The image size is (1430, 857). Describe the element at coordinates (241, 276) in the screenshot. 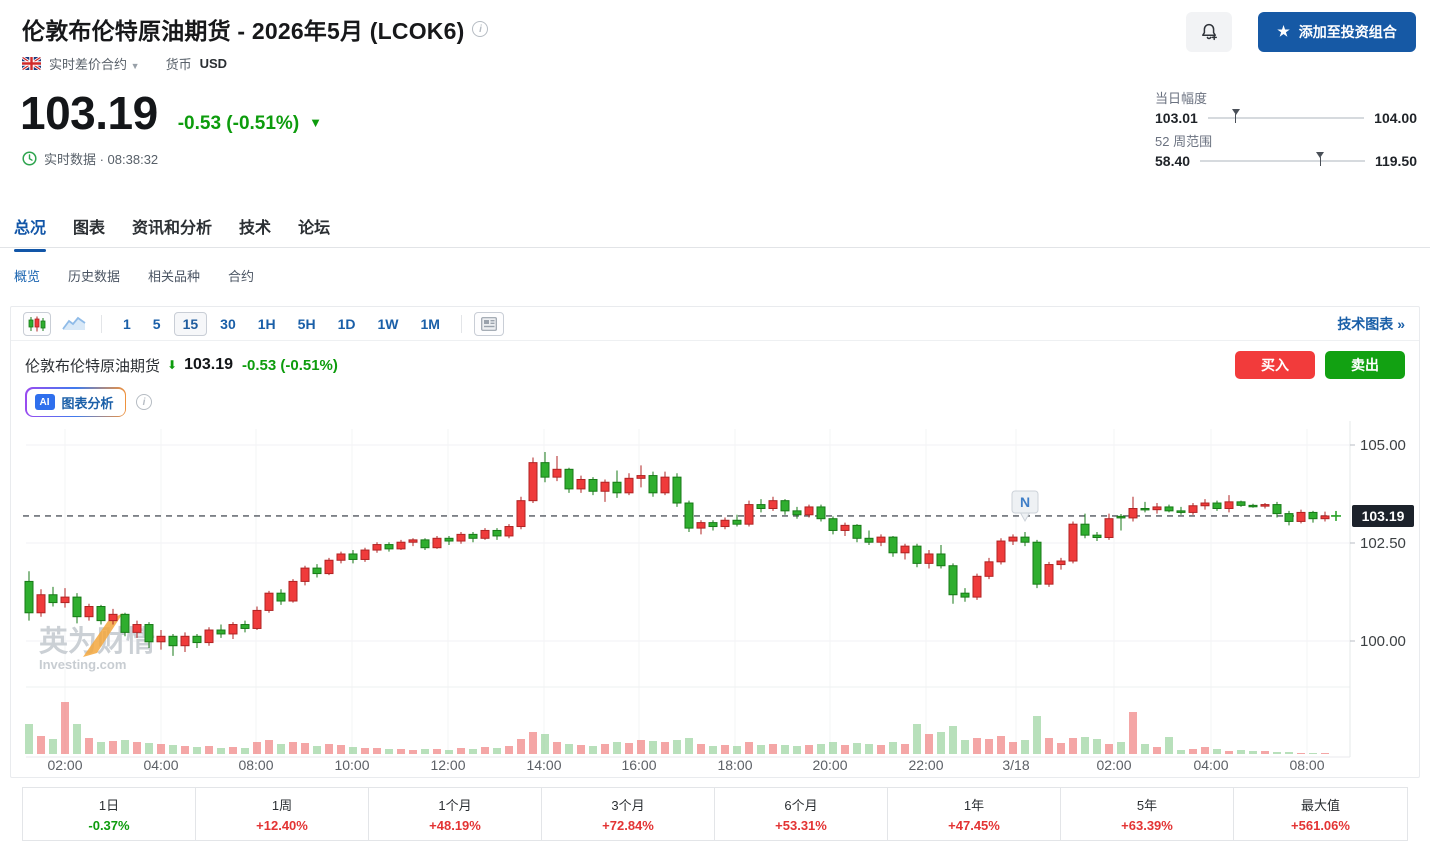

I see `subnav-contracts: 合约` at that location.